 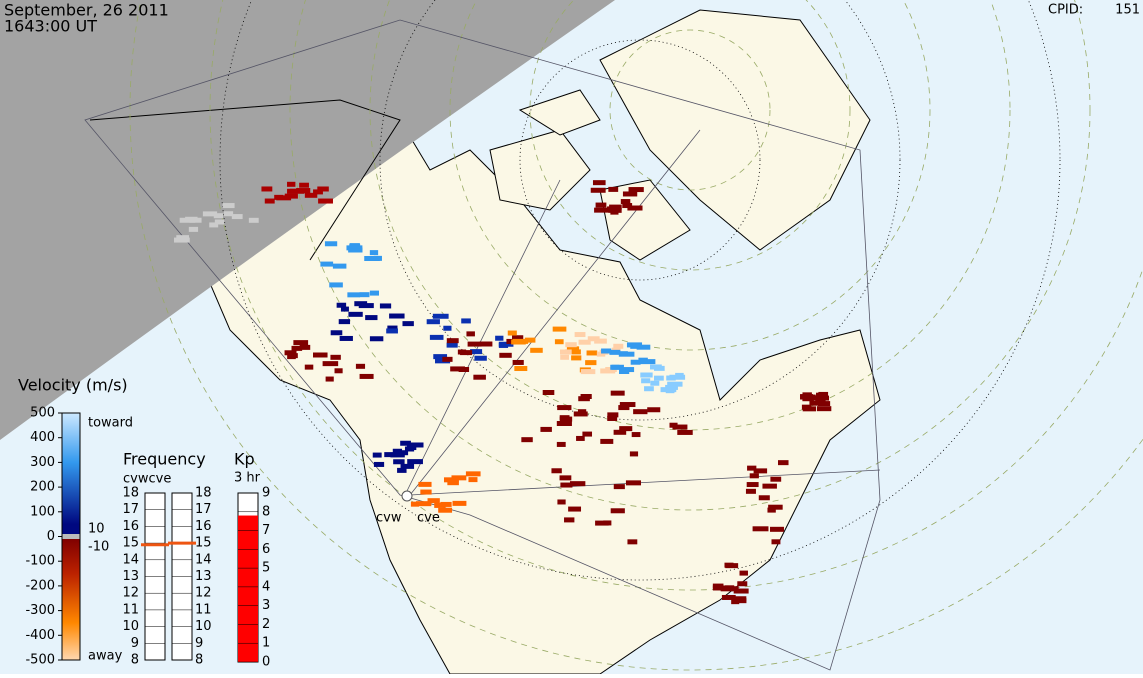 What do you see at coordinates (130, 526) in the screenshot?
I see `frequency-tick-label: 16` at bounding box center [130, 526].